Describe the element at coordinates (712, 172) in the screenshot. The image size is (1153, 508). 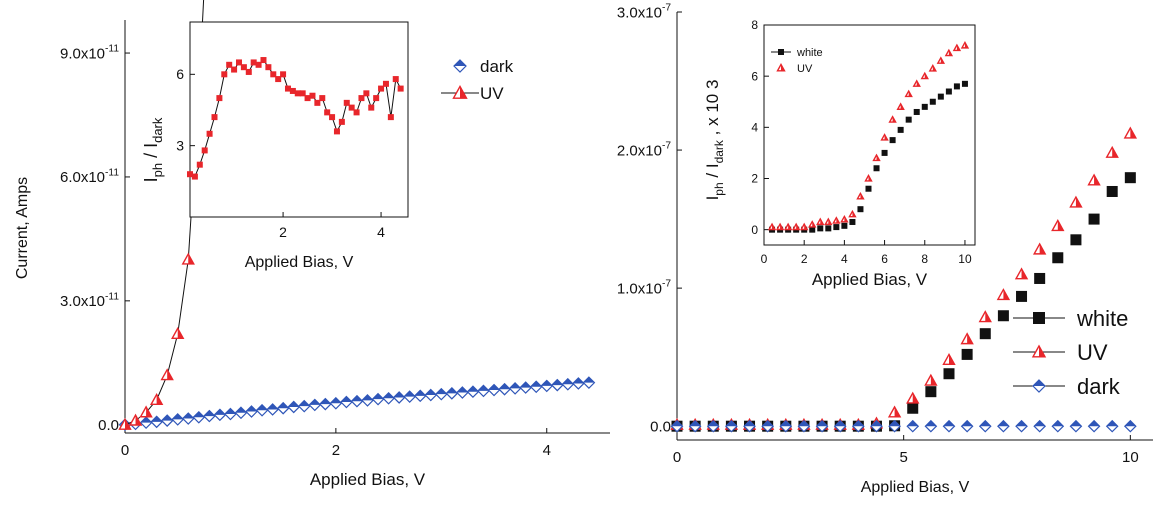
I see `y-label-part: / I` at that location.